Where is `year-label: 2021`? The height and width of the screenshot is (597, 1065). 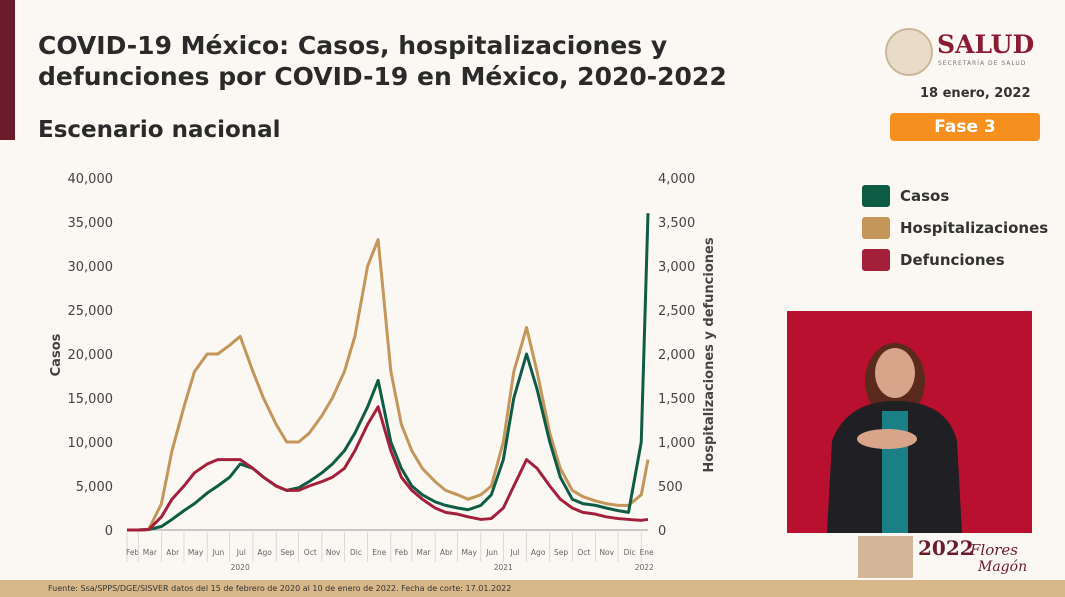 year-label: 2021 is located at coordinates (503, 567).